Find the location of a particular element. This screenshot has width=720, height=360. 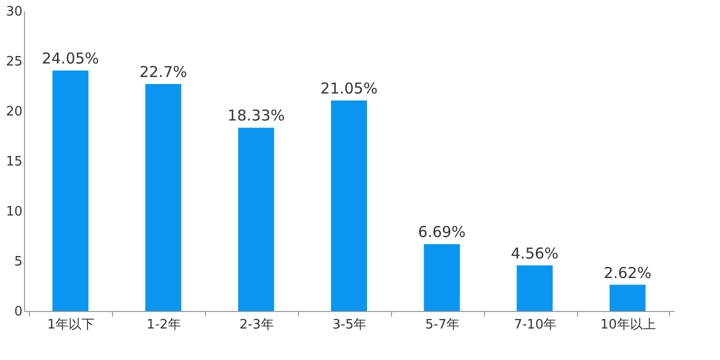

data-label: 18.33% is located at coordinates (256, 115).